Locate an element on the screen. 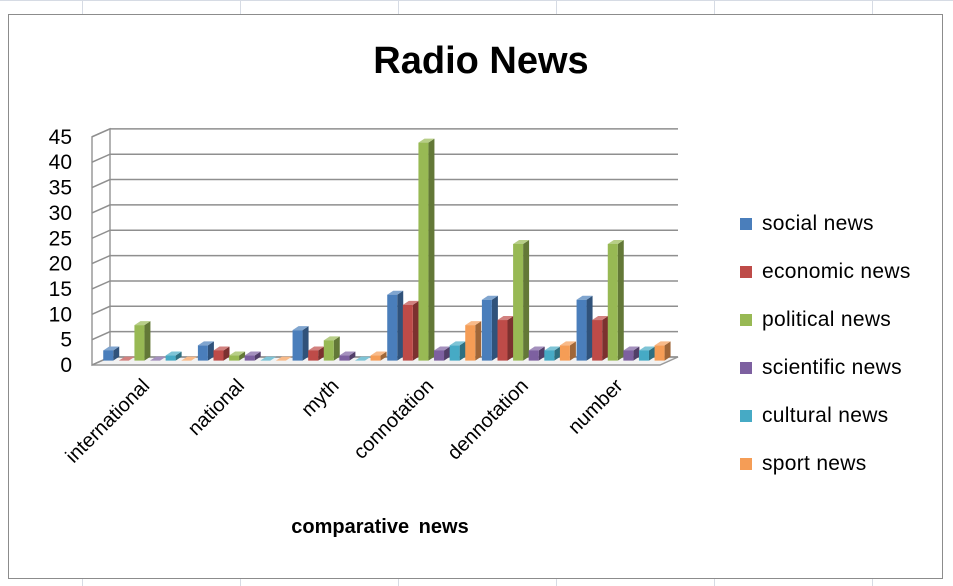 This screenshot has width=953, height=586. legend-item: social news is located at coordinates (825, 224).